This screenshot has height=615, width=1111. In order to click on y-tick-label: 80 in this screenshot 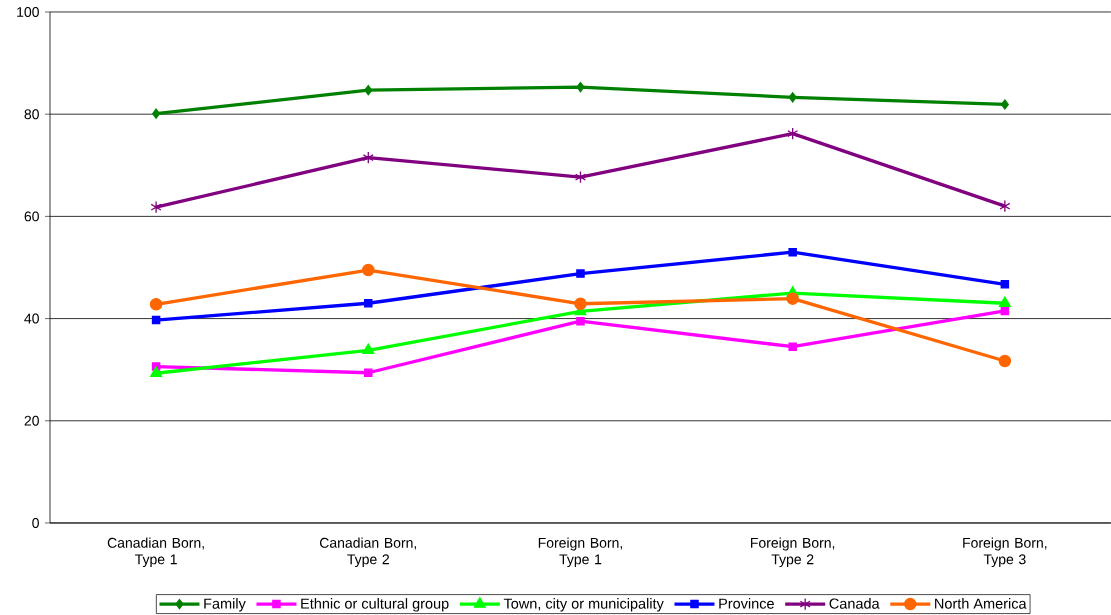, I will do `click(31, 114)`.